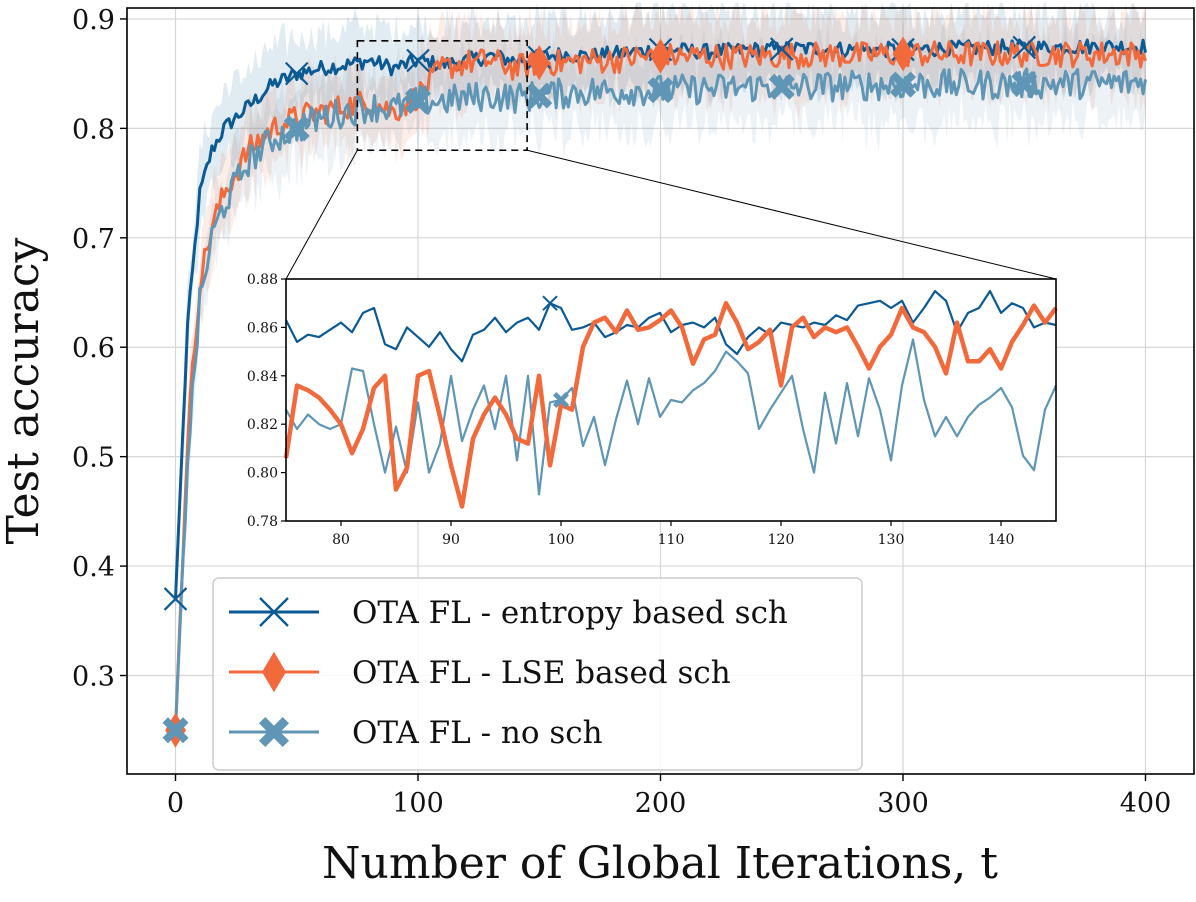  Describe the element at coordinates (903, 803) in the screenshot. I see `x-tick-label: 300` at that location.